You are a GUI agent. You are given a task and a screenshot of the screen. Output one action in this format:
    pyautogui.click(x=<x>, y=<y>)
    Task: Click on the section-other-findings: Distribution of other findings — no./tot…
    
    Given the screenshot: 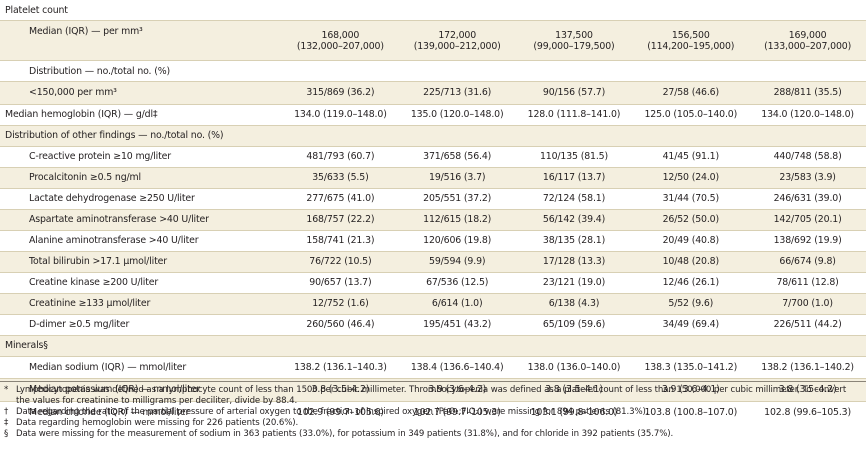 What is the action you would take?
    pyautogui.click(x=433, y=136)
    